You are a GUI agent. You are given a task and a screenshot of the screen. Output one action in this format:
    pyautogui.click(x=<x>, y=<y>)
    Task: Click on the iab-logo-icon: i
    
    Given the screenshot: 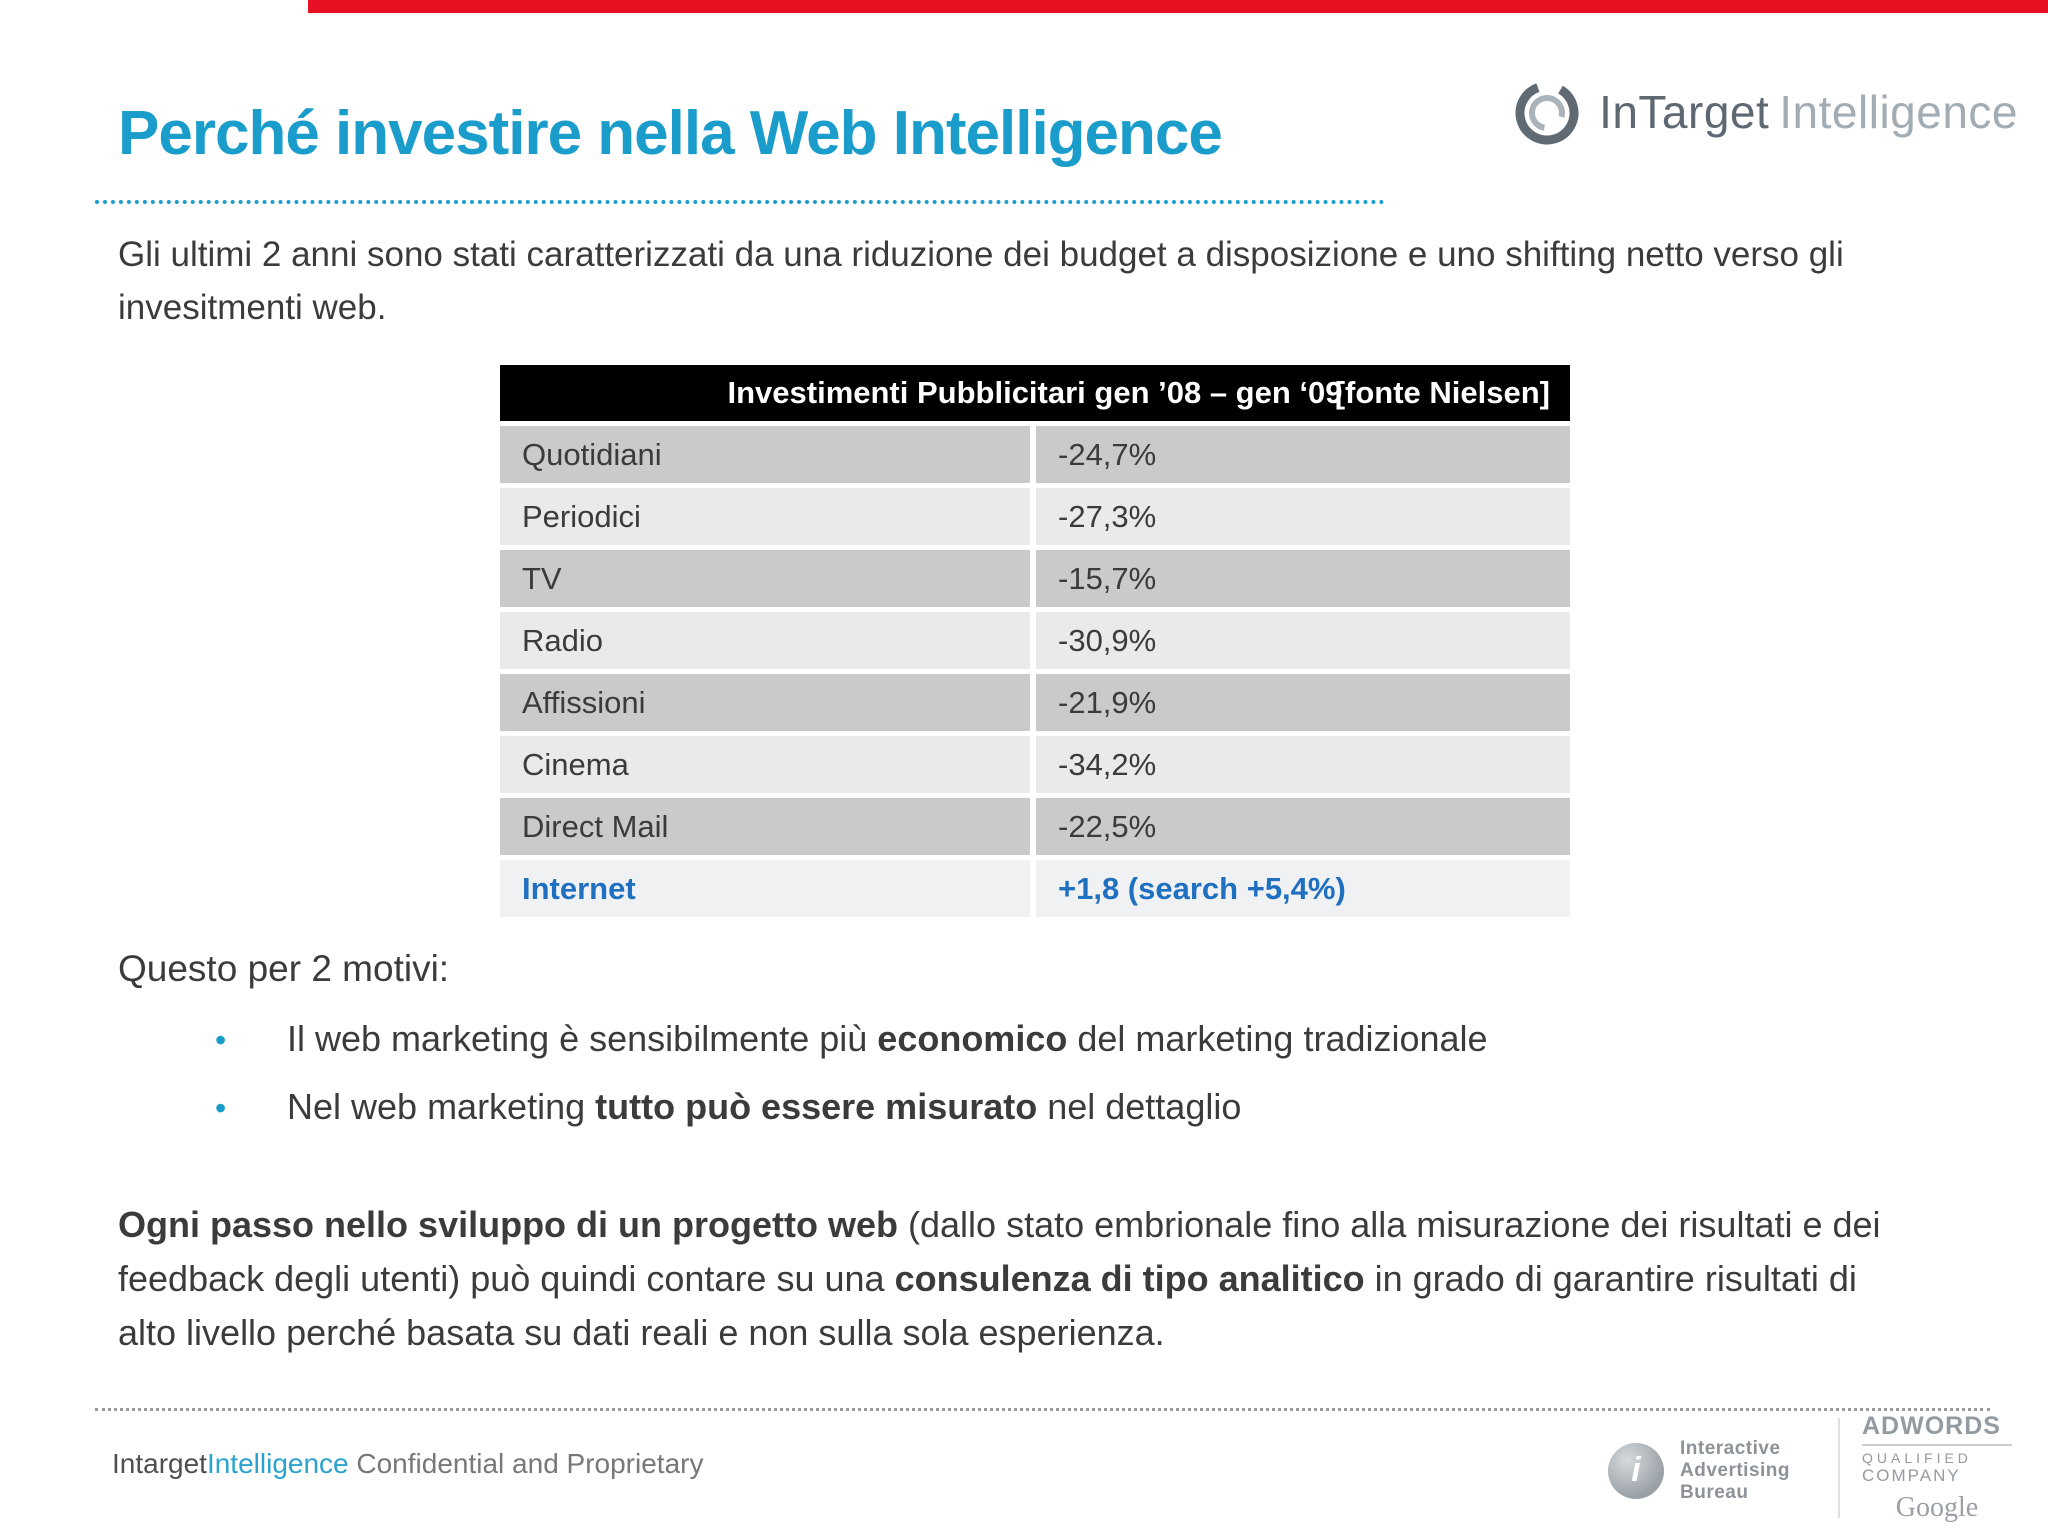 What is the action you would take?
    pyautogui.click(x=1636, y=1470)
    